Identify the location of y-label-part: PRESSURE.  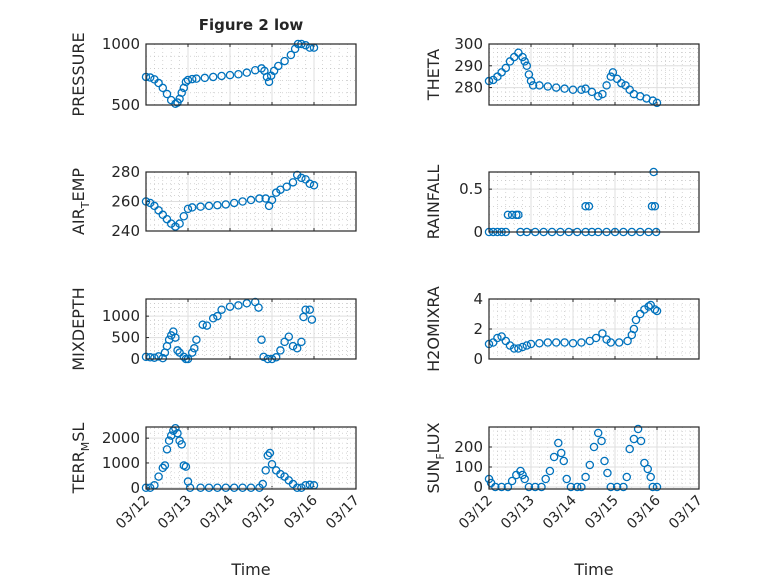
(78, 74).